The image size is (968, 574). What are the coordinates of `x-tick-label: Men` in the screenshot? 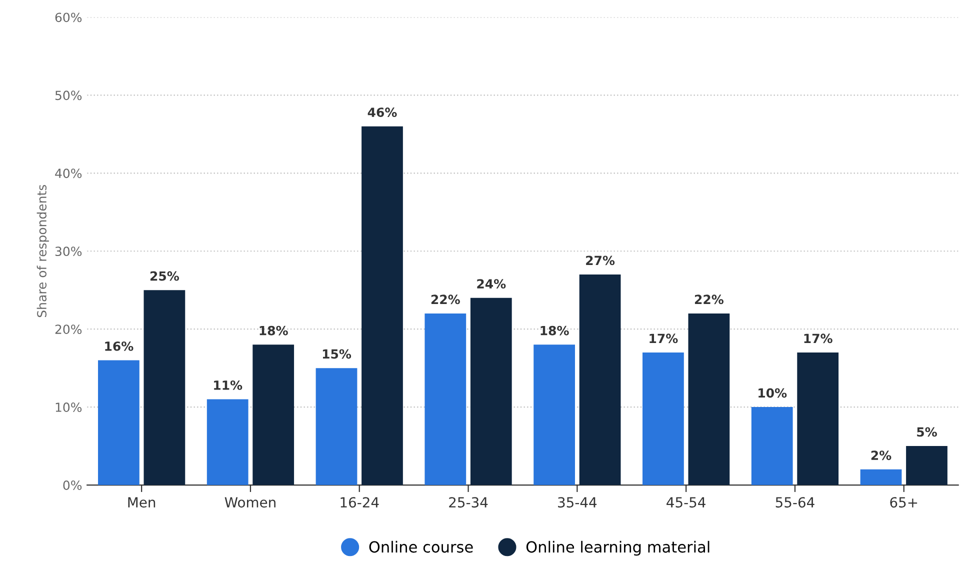 It's located at (142, 502).